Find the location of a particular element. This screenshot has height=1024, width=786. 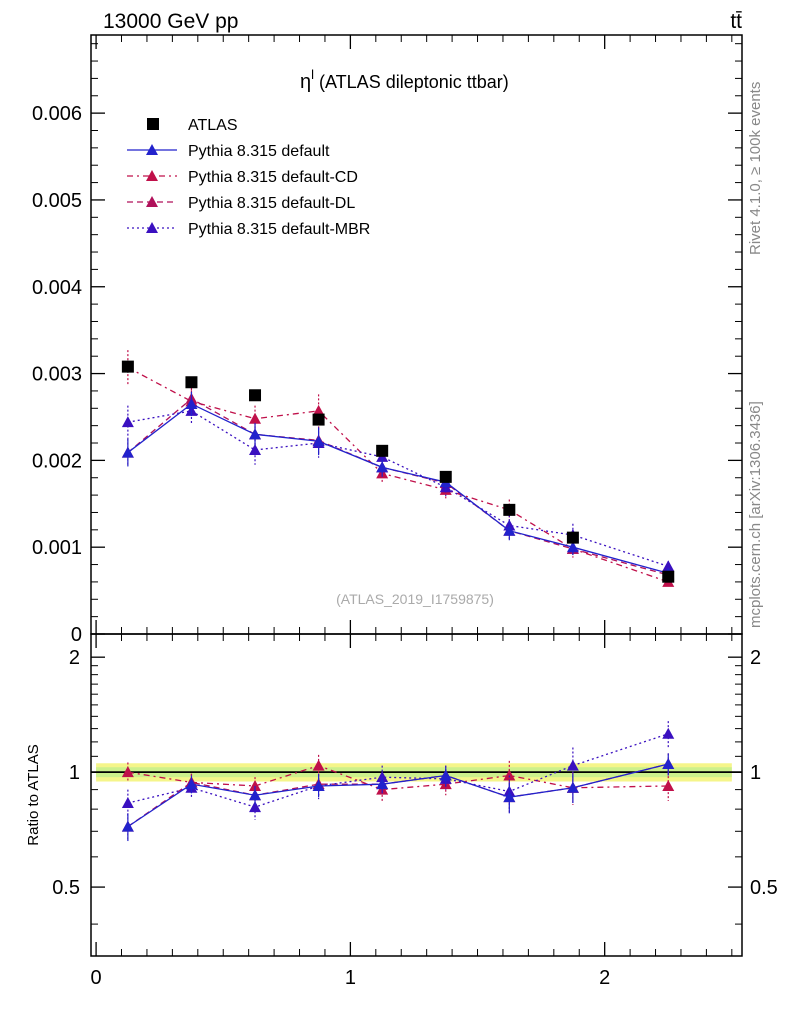

header-left: 13000 GeV pp is located at coordinates (170, 21).